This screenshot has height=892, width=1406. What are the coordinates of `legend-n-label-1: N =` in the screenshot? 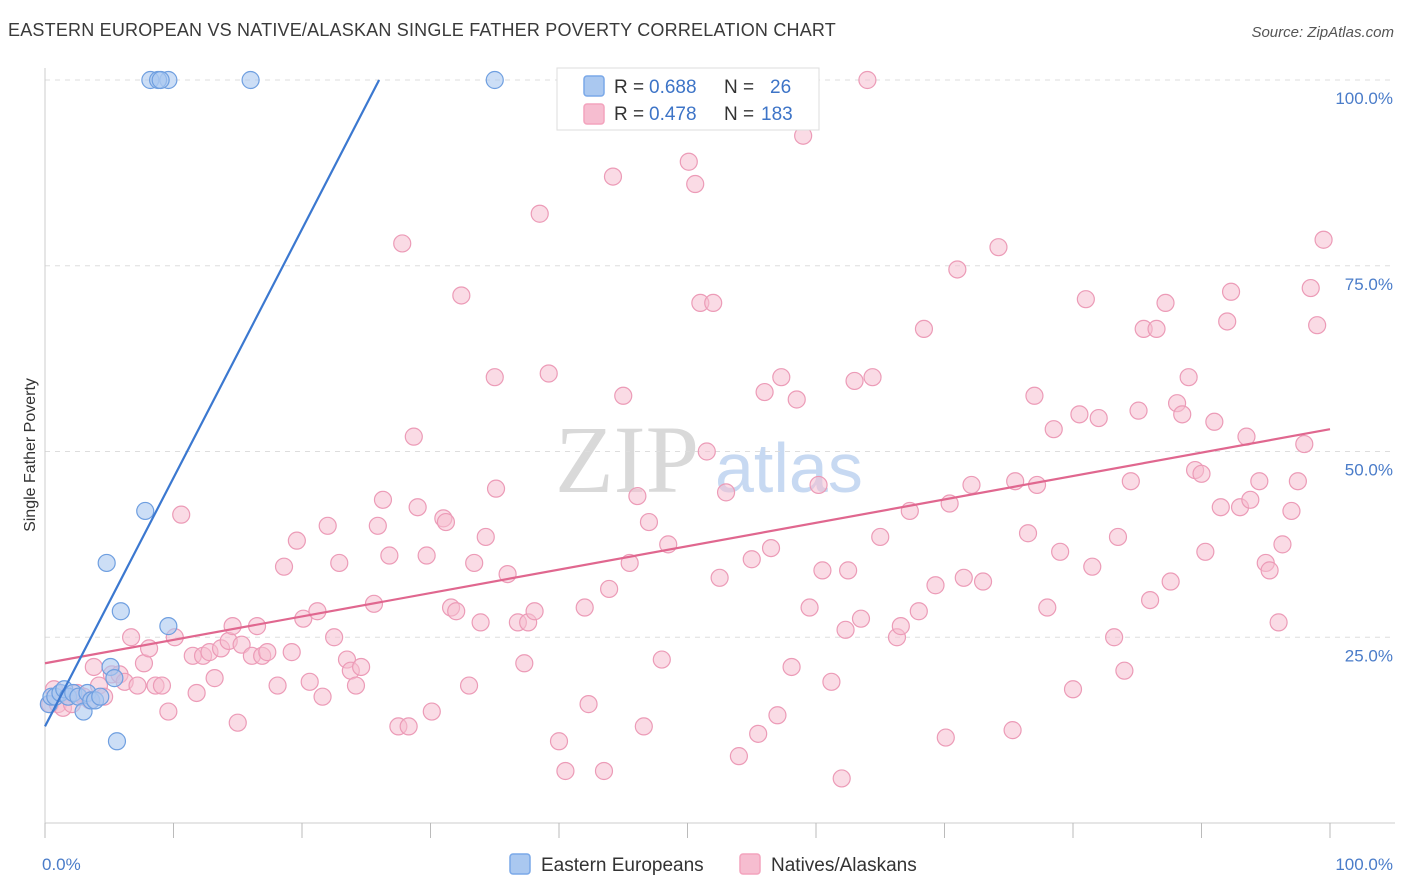 It's located at (739, 87).